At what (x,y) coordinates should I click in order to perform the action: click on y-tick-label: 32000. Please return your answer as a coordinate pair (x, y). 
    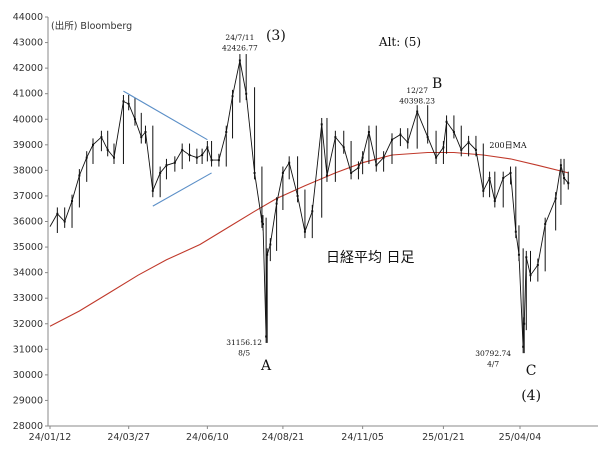
    Looking at the image, I should click on (28, 324).